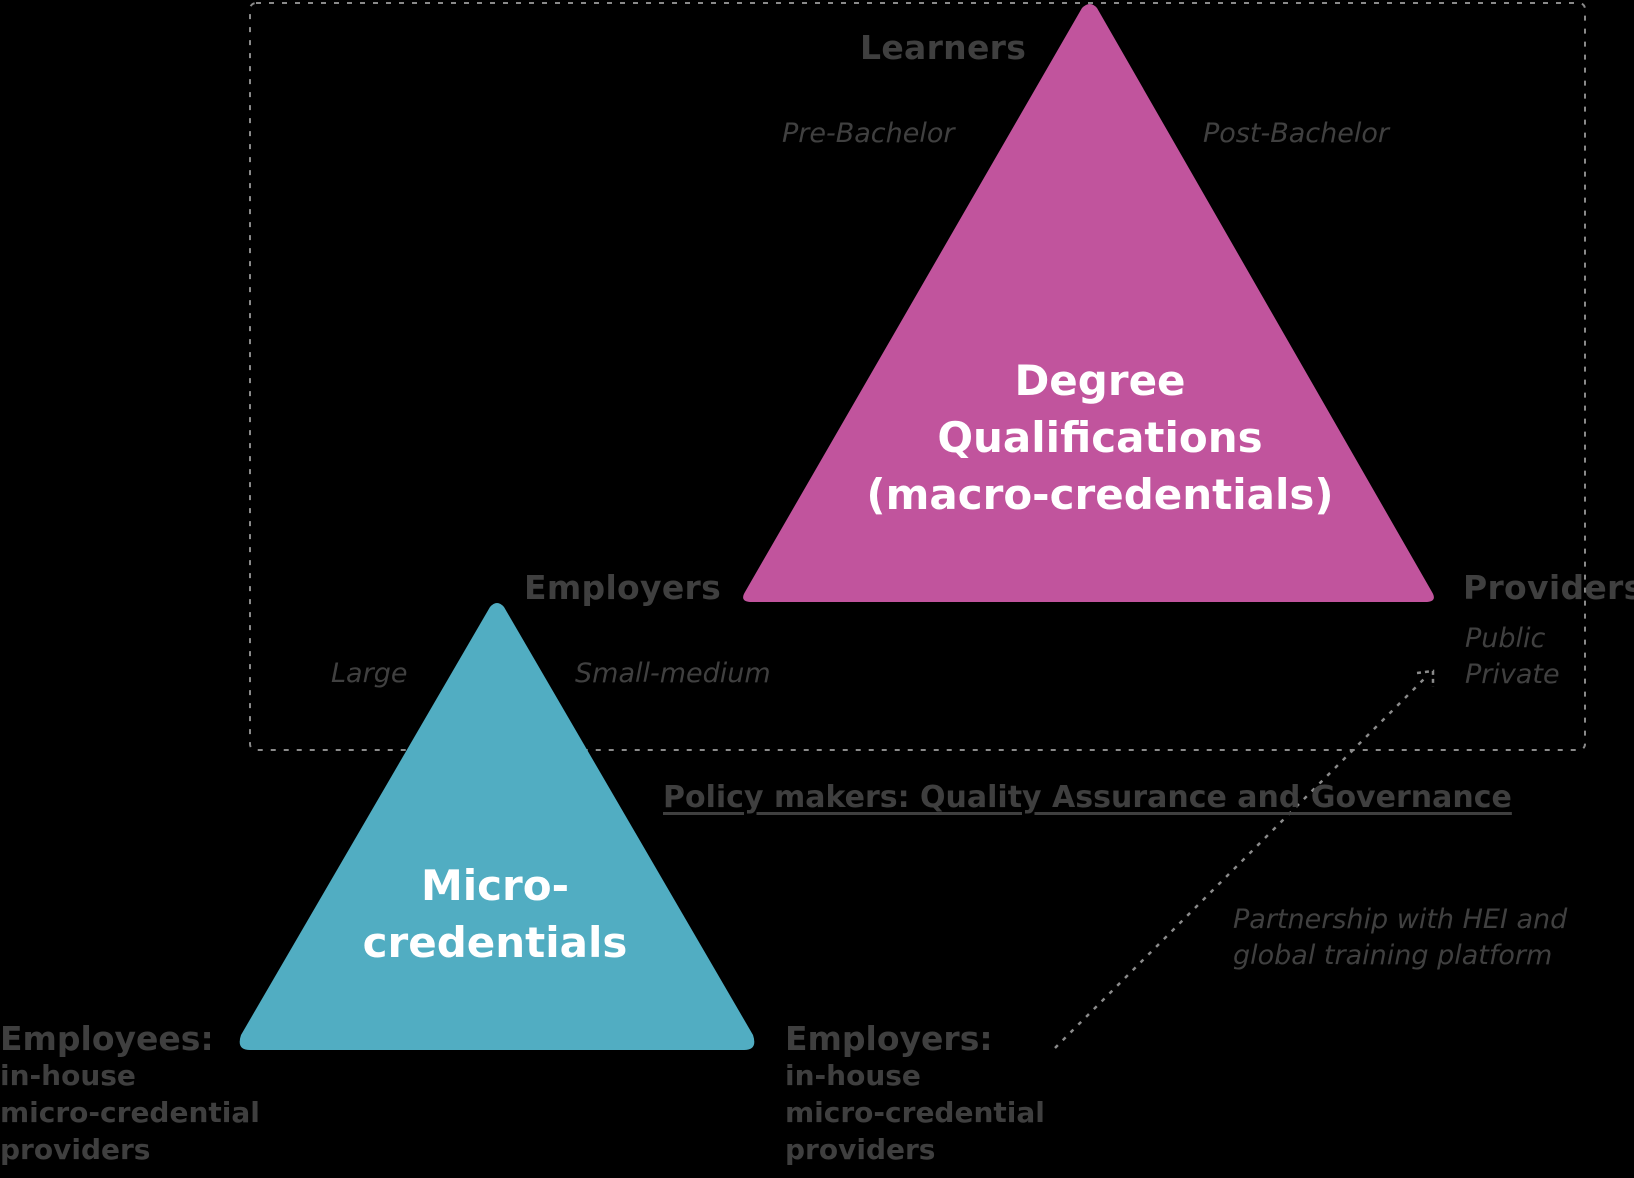  What do you see at coordinates (495, 885) in the screenshot?
I see `micro-title-line-1: Micro-` at bounding box center [495, 885].